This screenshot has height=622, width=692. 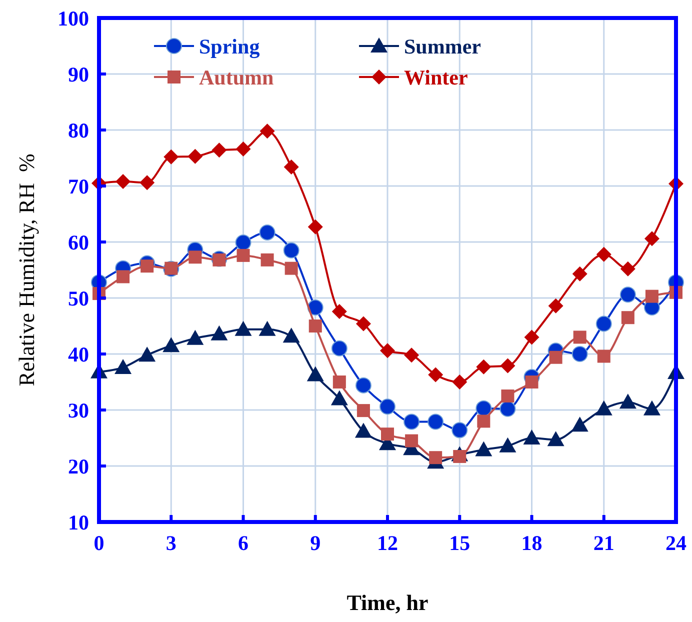 I want to click on x-tick-label: 0, so click(x=99, y=543).